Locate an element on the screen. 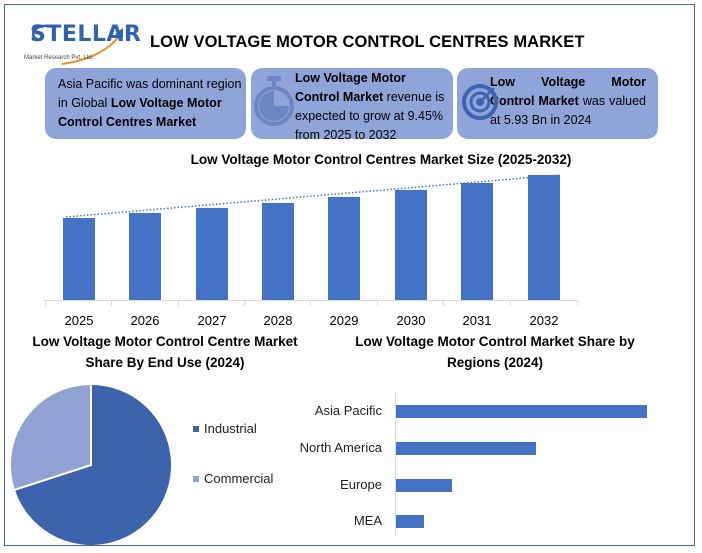 The width and height of the screenshot is (702, 553). bar-mea is located at coordinates (410, 521).